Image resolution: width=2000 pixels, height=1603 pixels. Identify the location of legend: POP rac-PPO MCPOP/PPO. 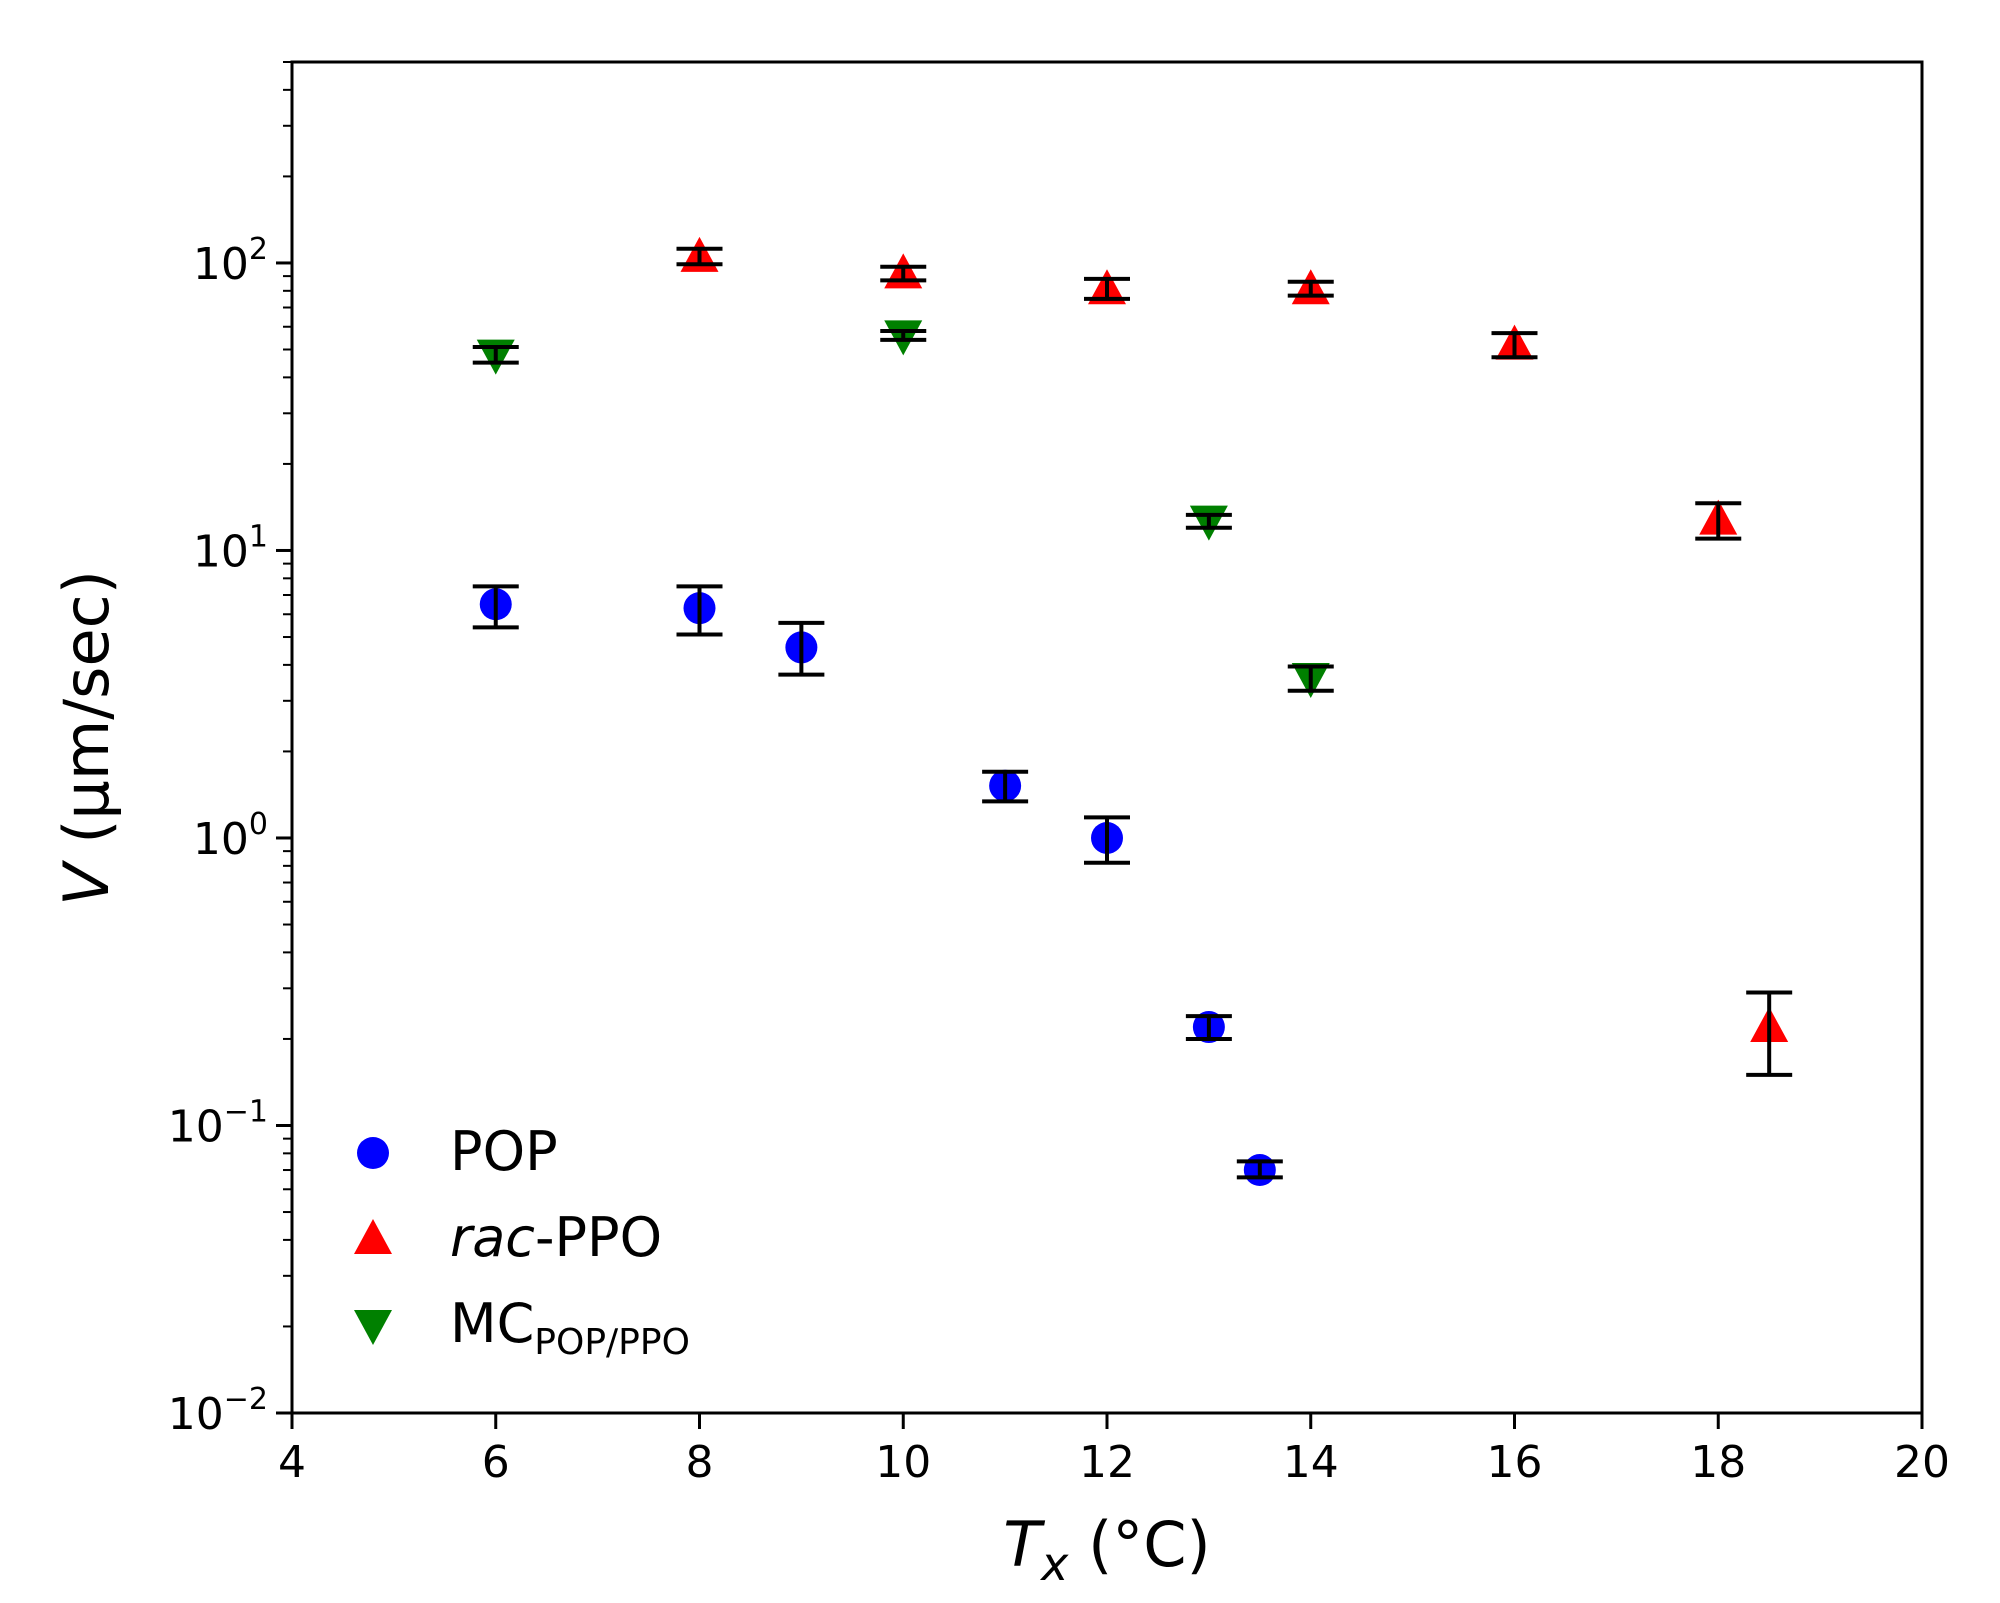
(522, 1241).